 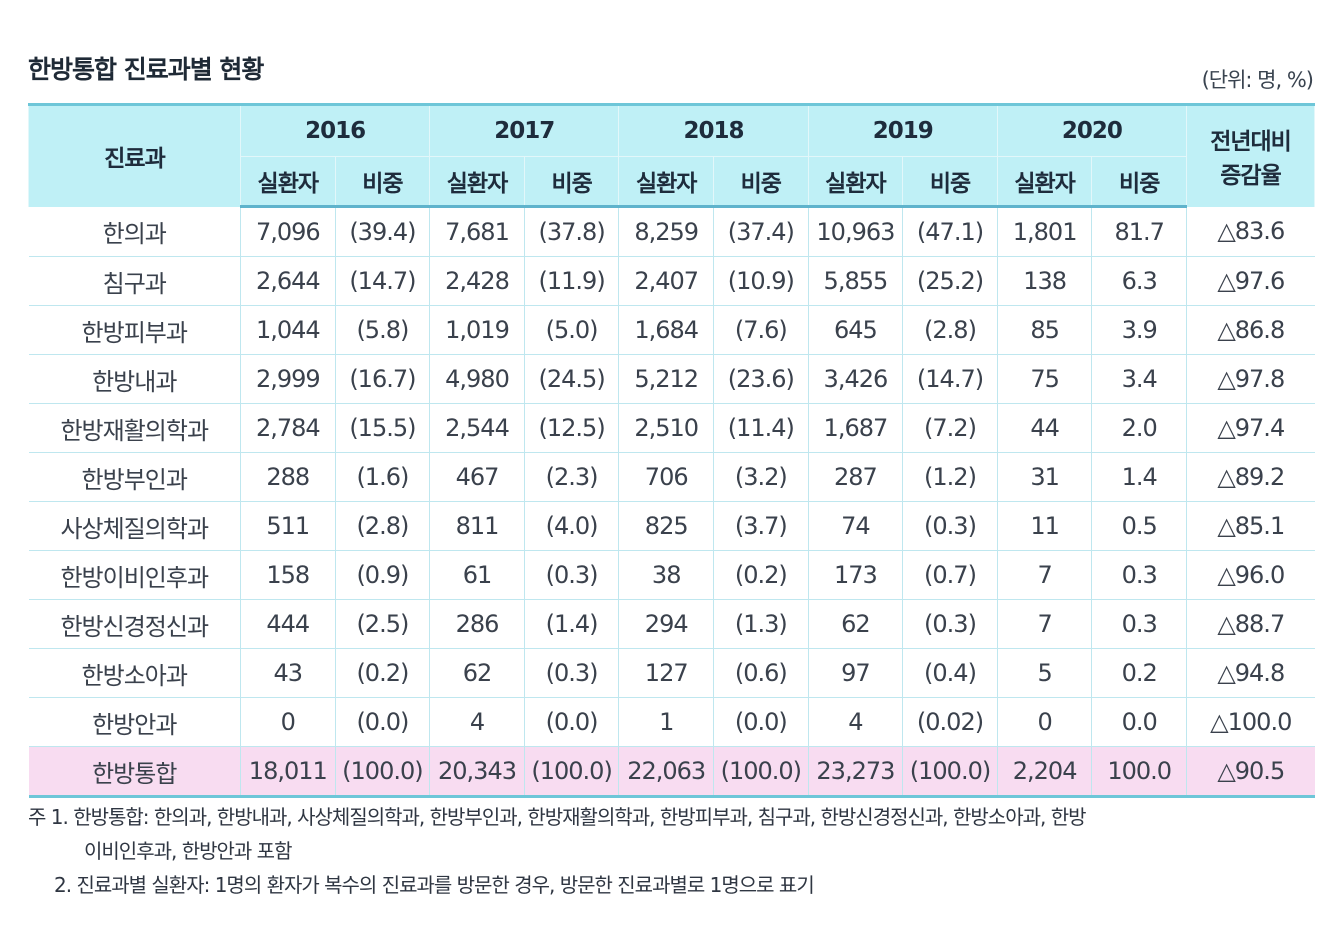 What do you see at coordinates (1044, 526) in the screenshot?
I see `patients-cell: 11` at bounding box center [1044, 526].